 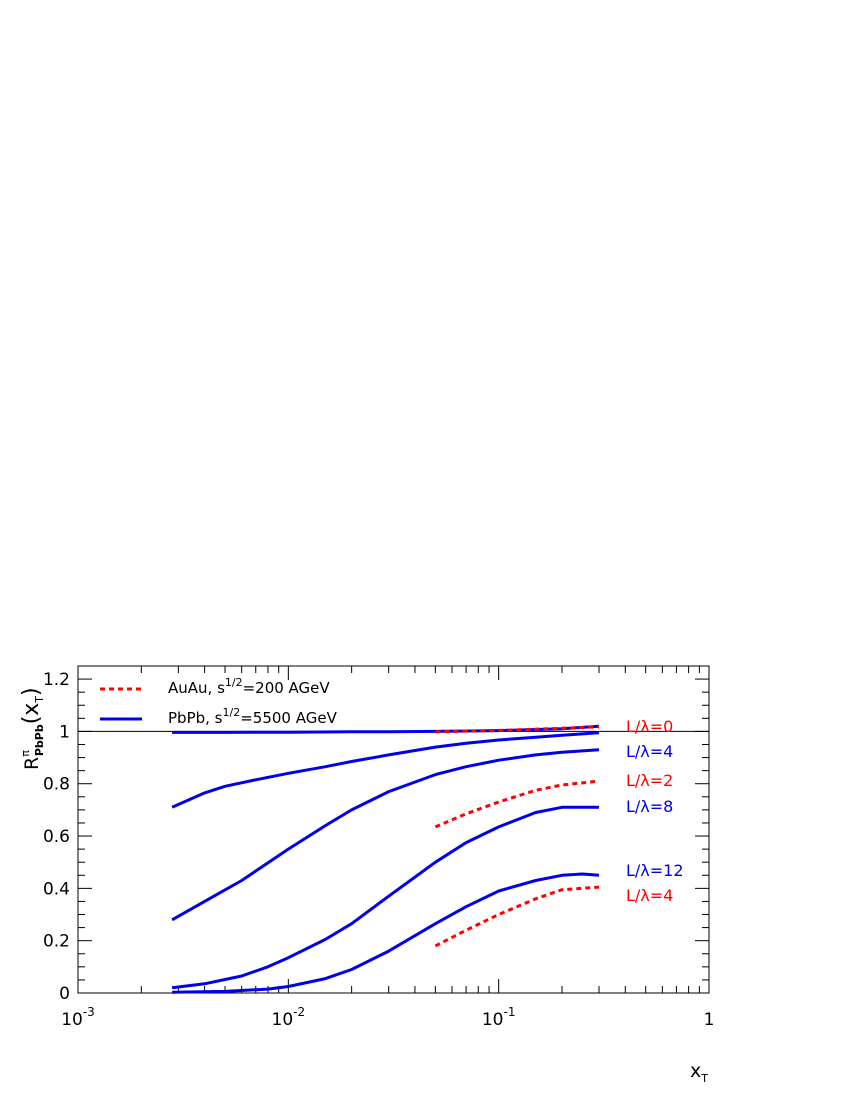 I want to click on y-axis-label-arg-sub: T, so click(x=39, y=700).